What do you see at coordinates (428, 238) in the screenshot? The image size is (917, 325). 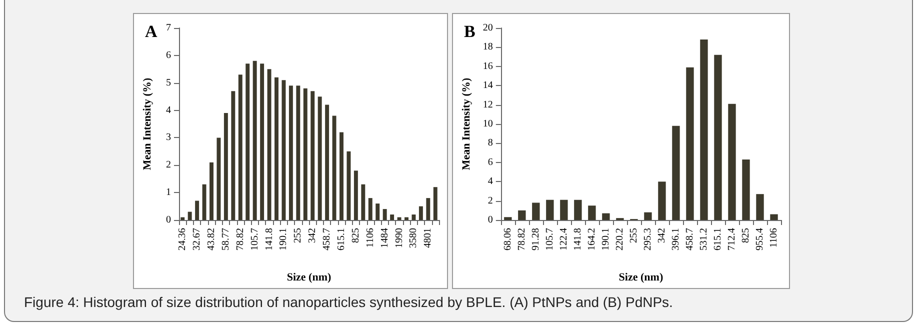 I see `x-tick-label: 4801` at bounding box center [428, 238].